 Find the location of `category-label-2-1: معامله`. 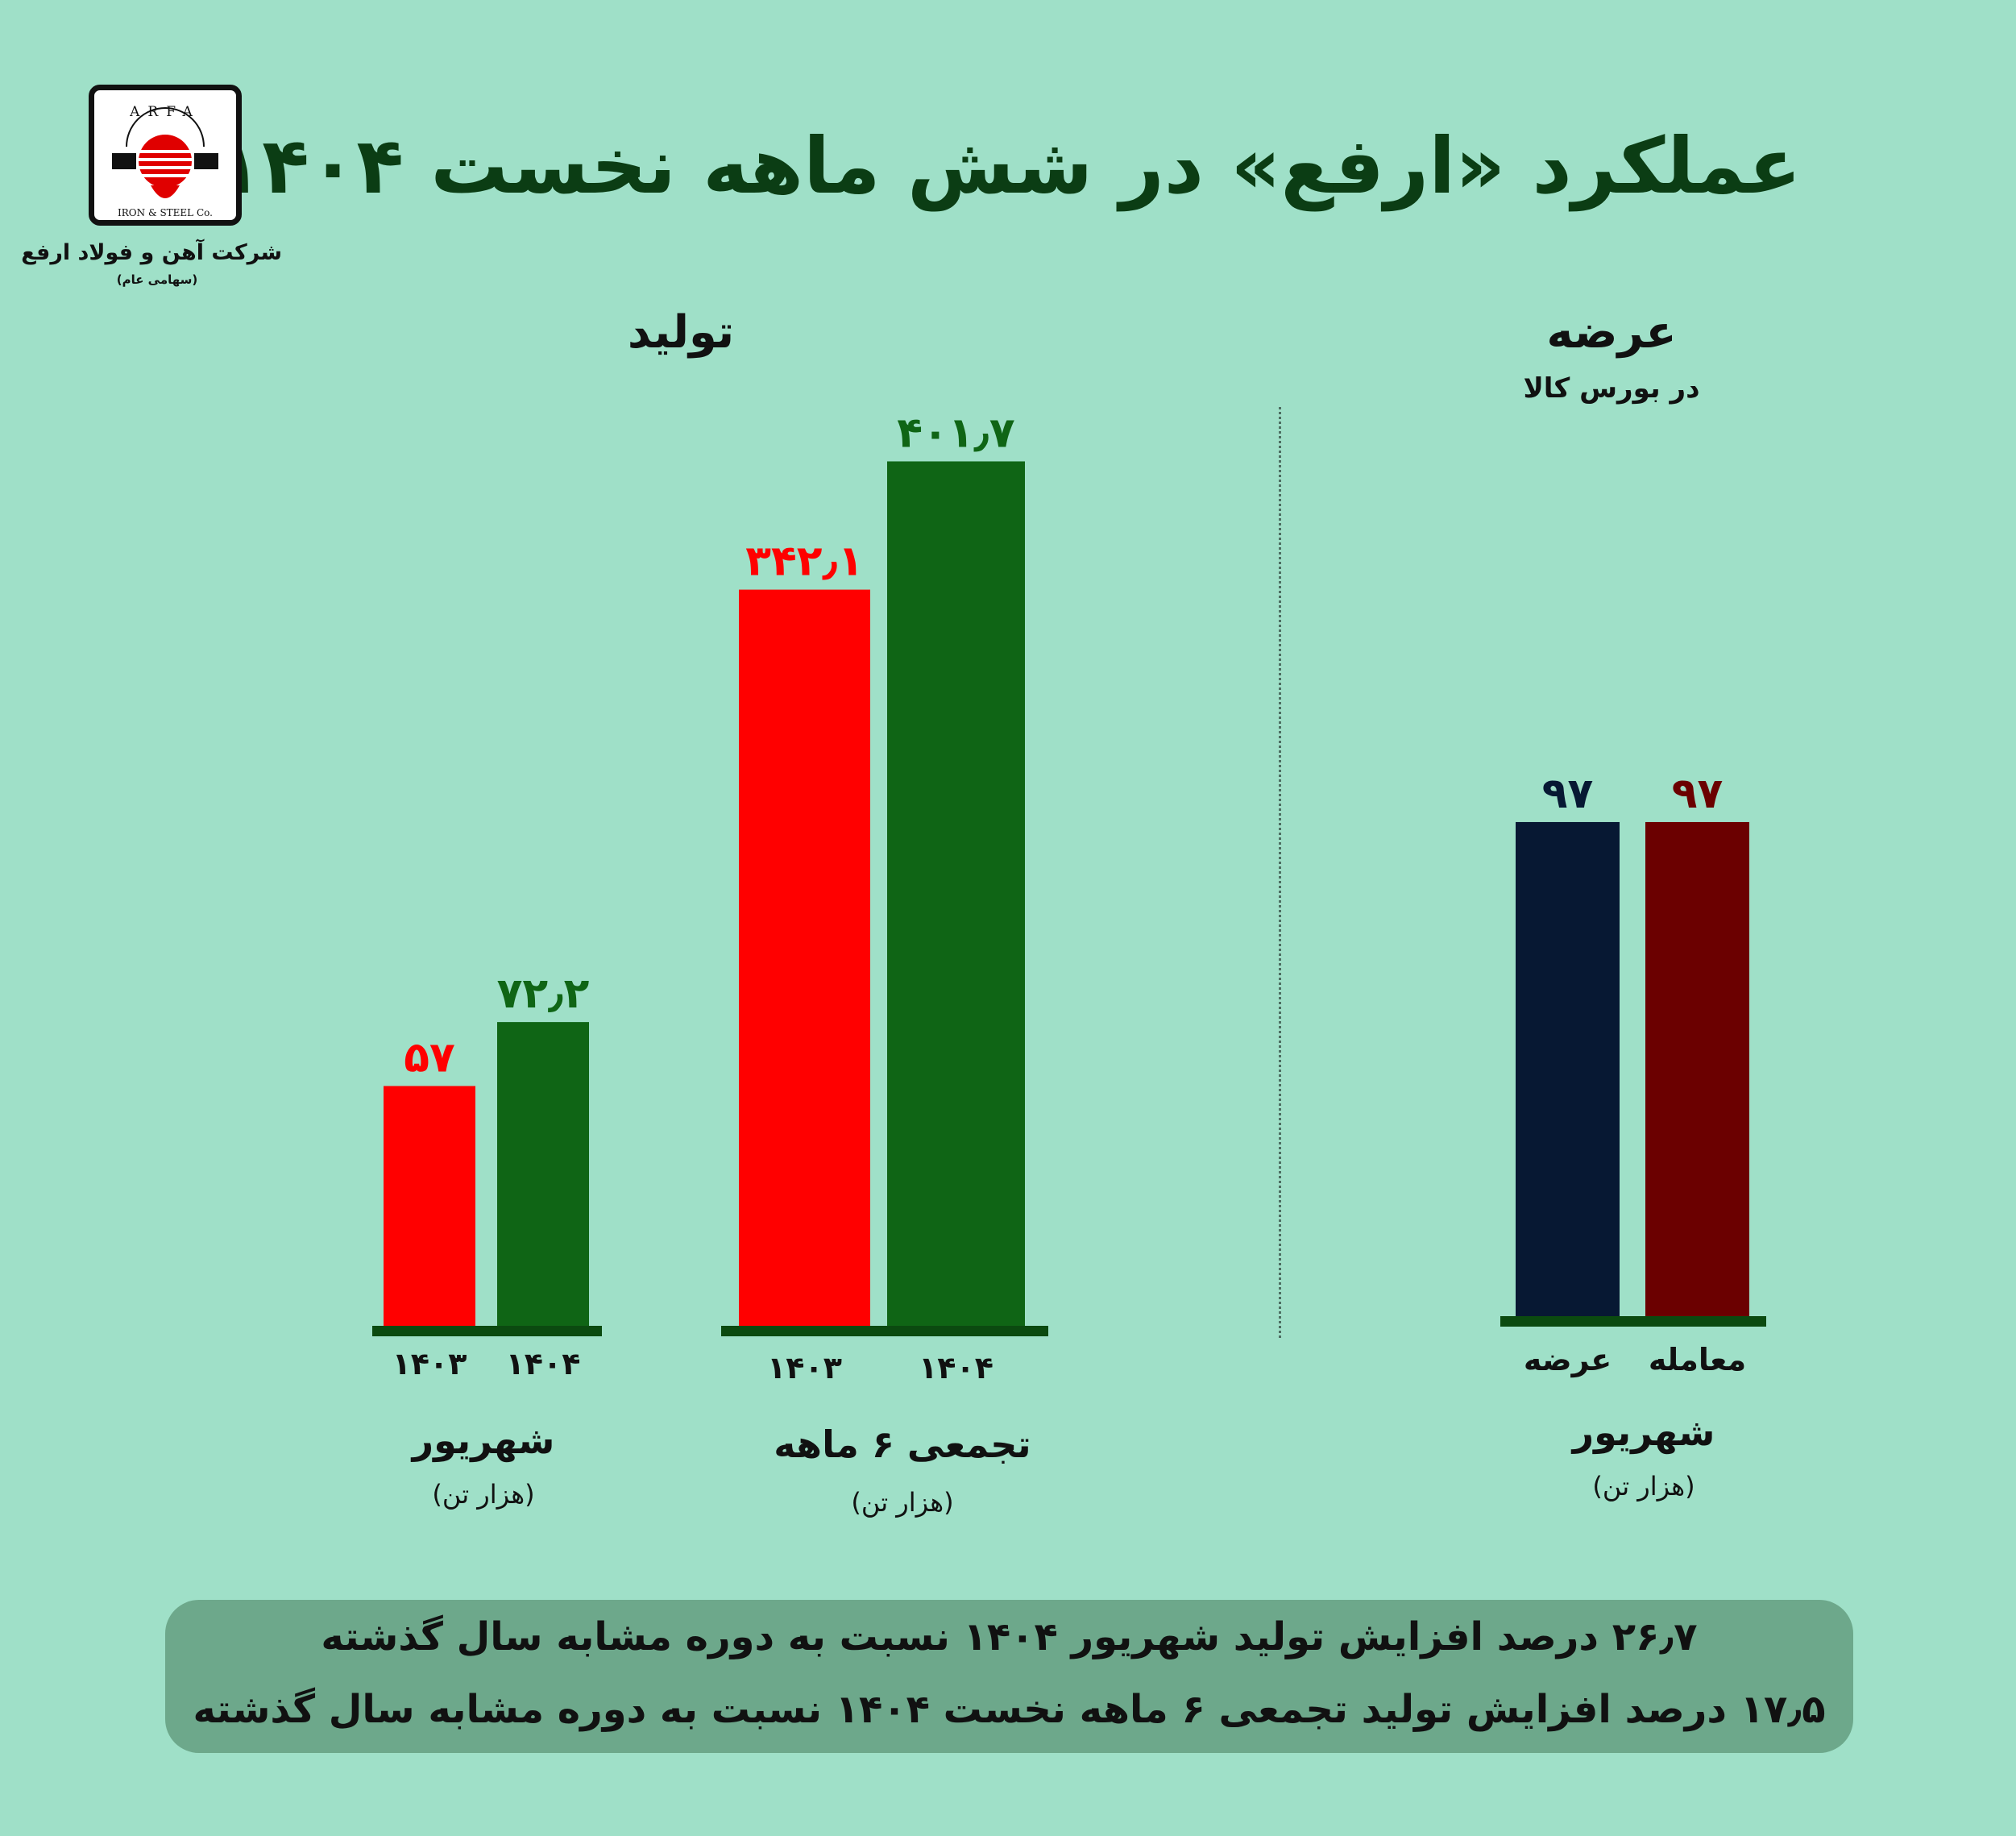

category-label-2-1: معامله is located at coordinates (1697, 1359).